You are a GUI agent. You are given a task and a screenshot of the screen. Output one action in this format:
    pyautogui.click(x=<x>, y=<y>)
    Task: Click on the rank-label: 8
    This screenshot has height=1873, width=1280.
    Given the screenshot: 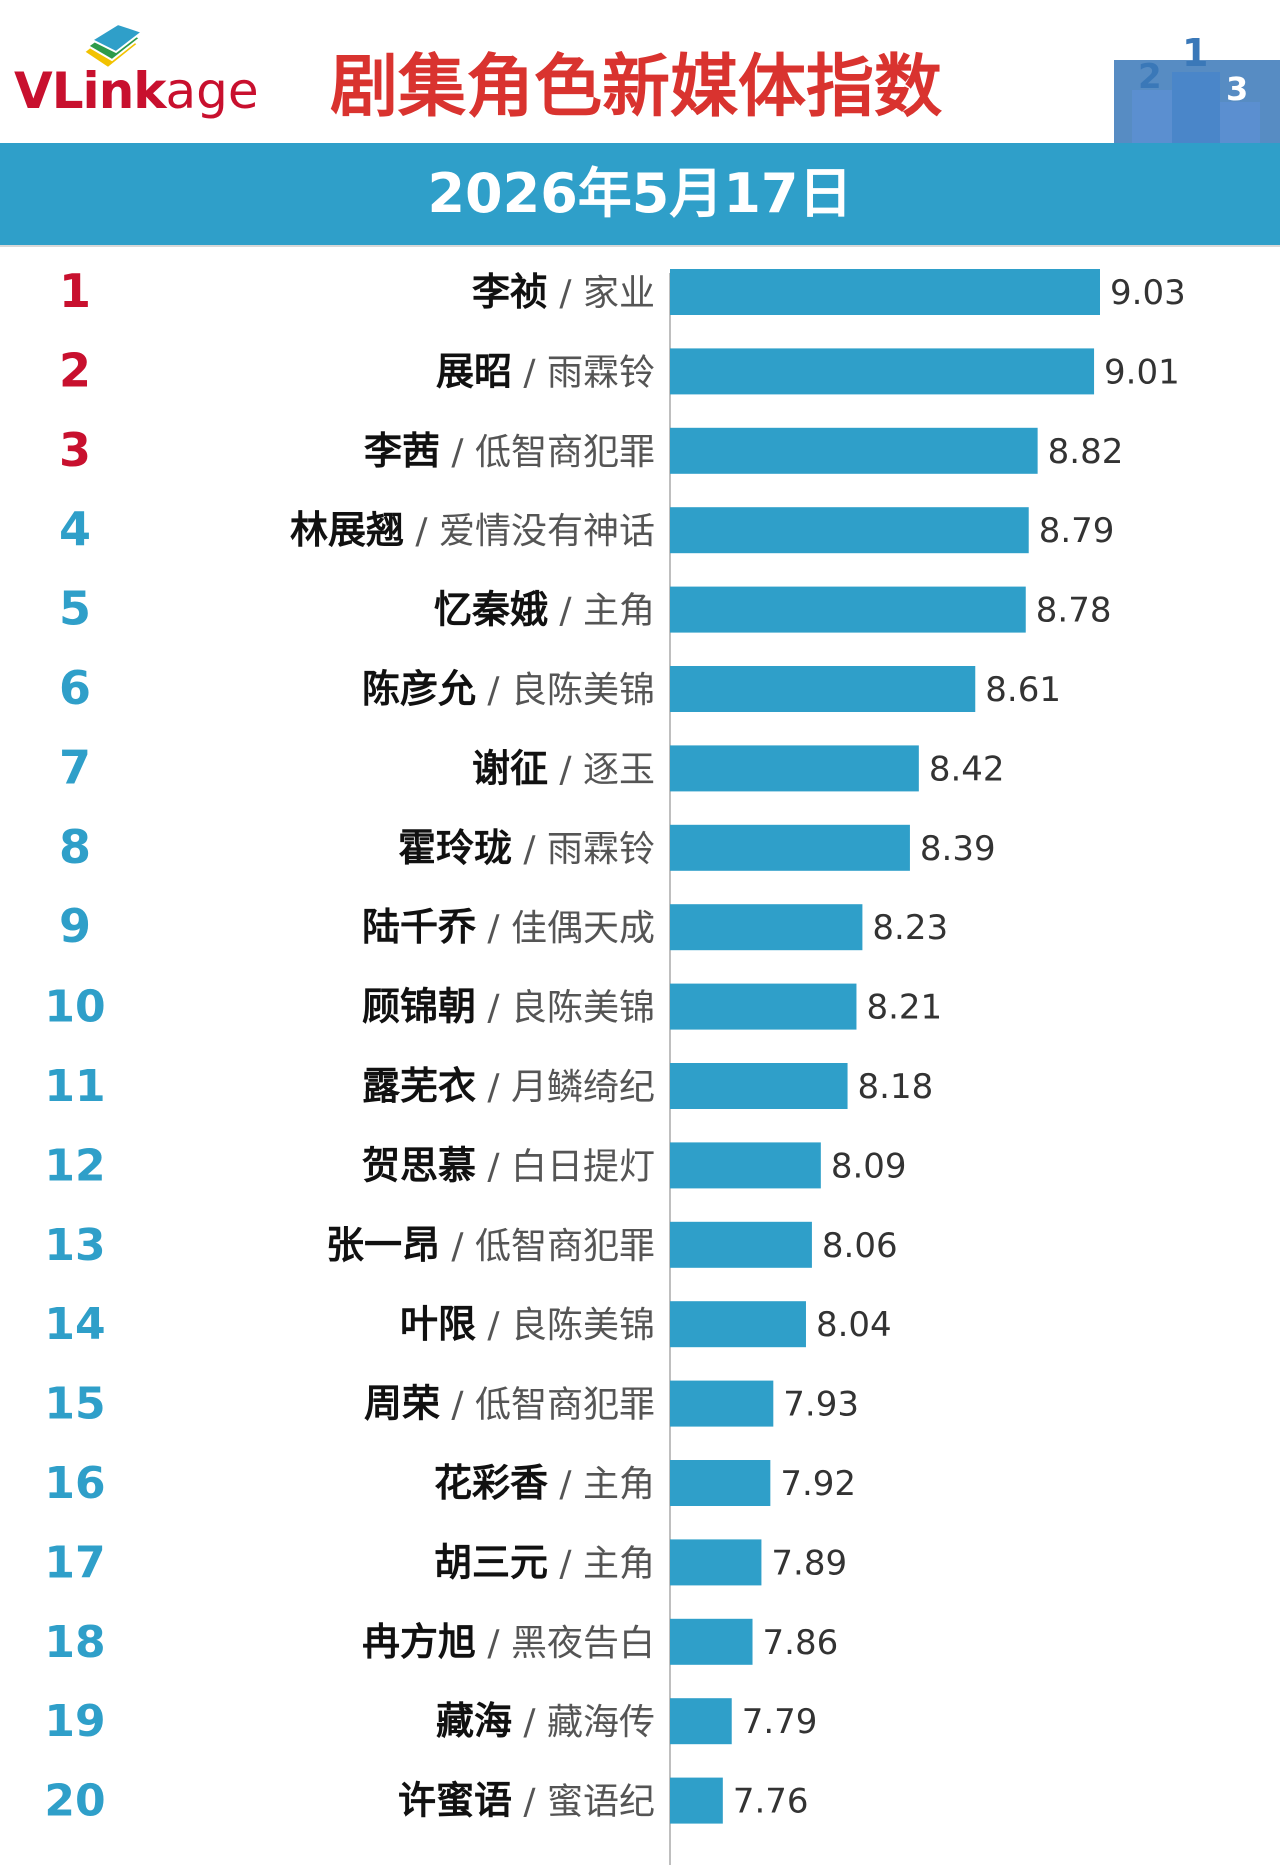 What is the action you would take?
    pyautogui.click(x=75, y=847)
    